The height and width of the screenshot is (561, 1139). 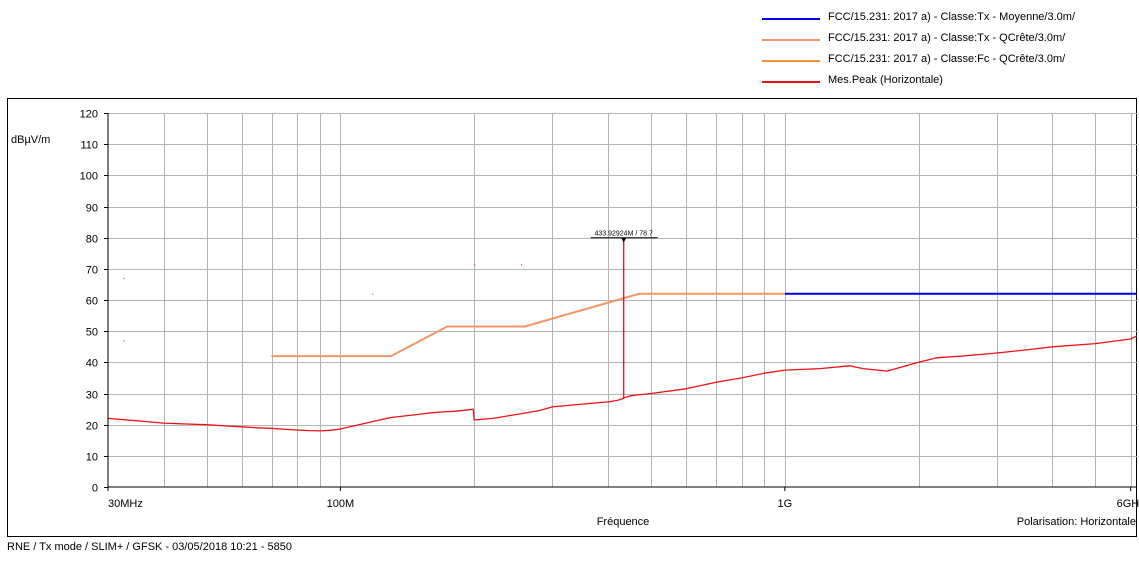 I want to click on x-tick-label: 30MHz, so click(x=125, y=504).